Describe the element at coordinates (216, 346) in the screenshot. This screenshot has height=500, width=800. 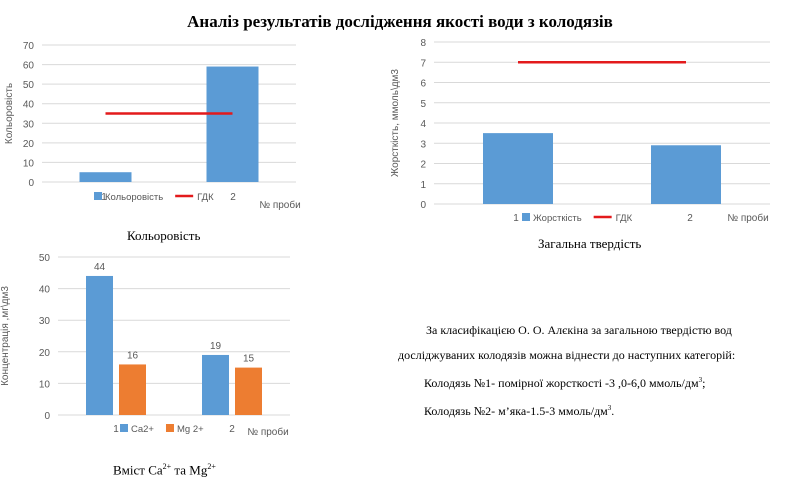
I see `data-label: 19` at that location.